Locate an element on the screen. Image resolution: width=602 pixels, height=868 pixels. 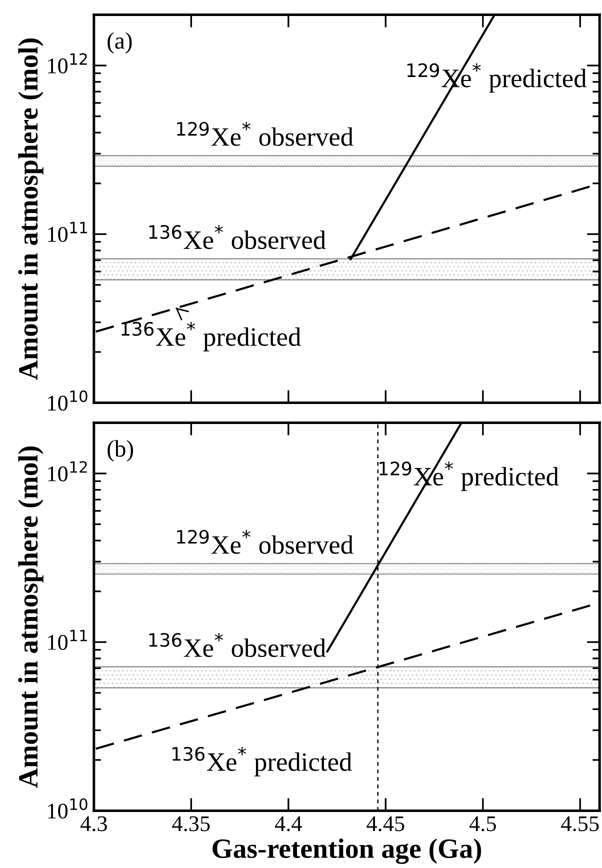
x-tick-label: 4.5 is located at coordinates (482, 824).